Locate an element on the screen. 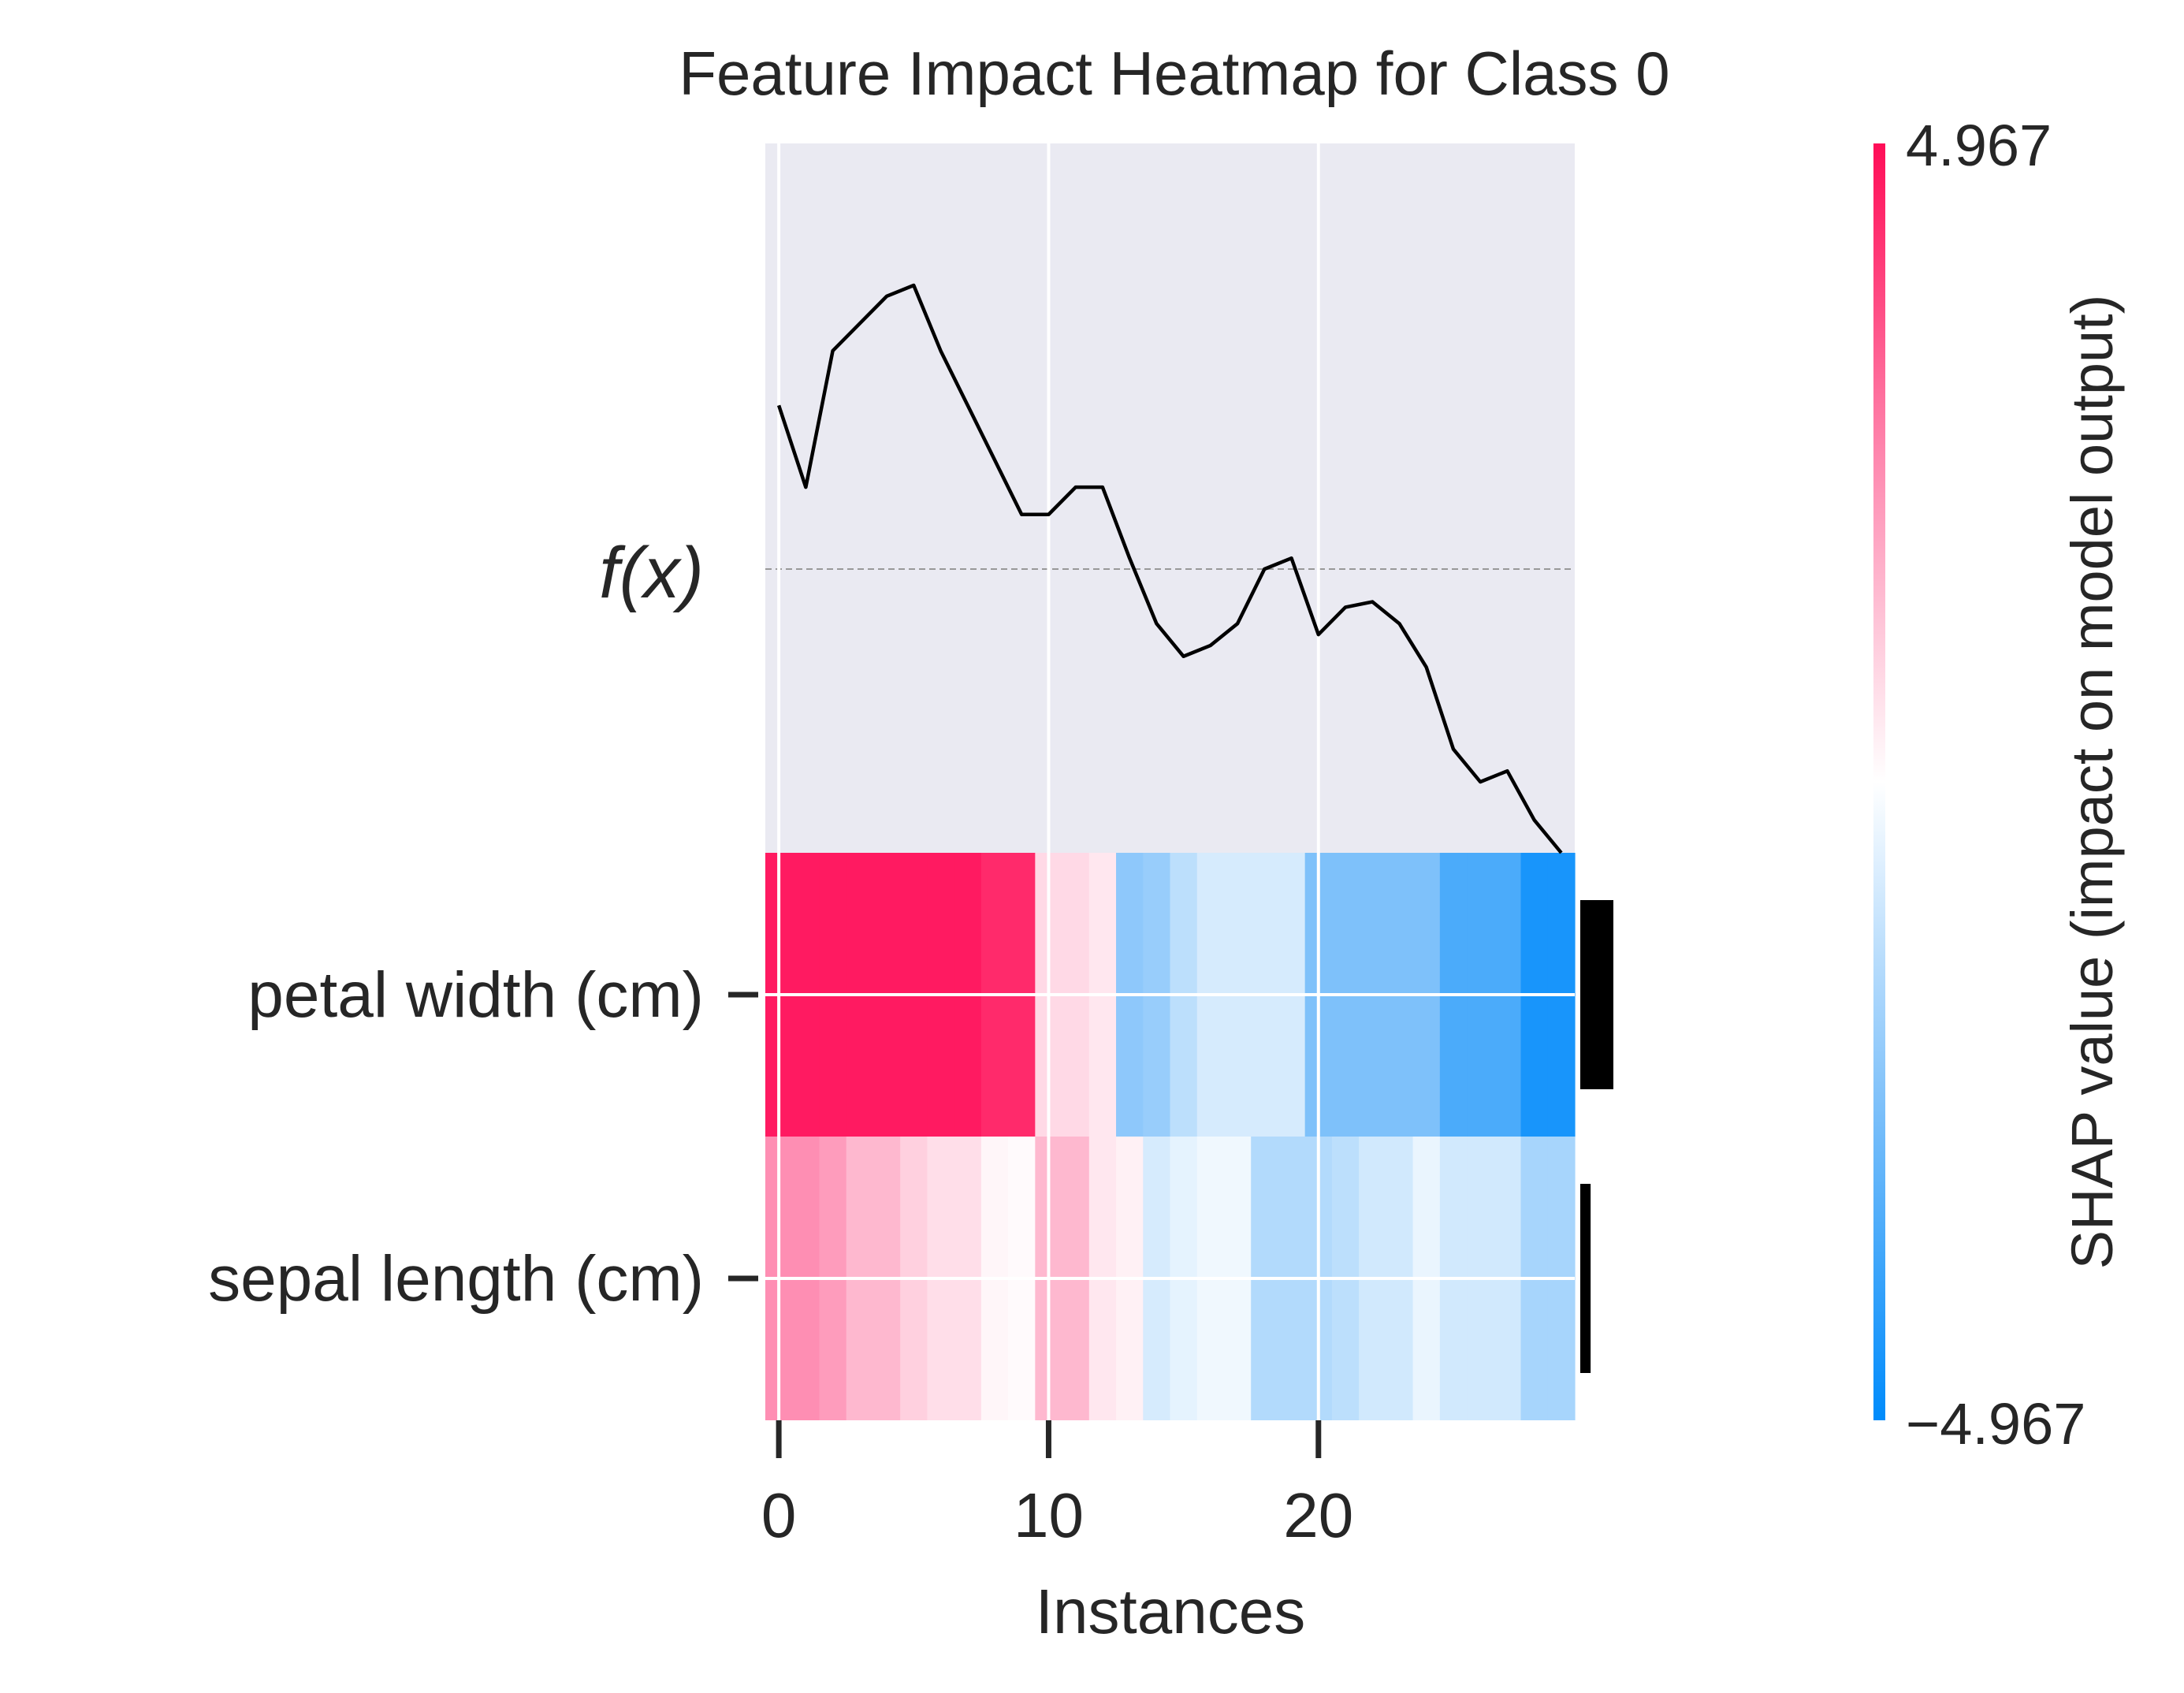 Image resolution: width=2184 pixels, height=1693 pixels. x-tick-label: 20 is located at coordinates (1318, 1515).